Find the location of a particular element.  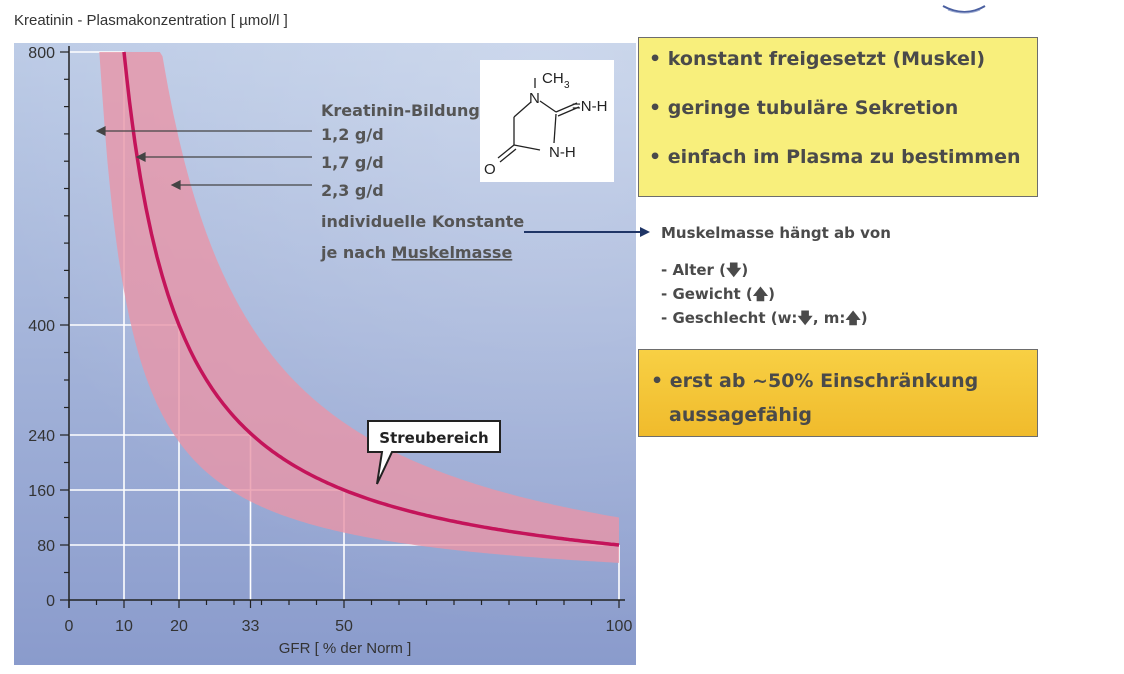

x-tick-label-50: 50 is located at coordinates (344, 626).